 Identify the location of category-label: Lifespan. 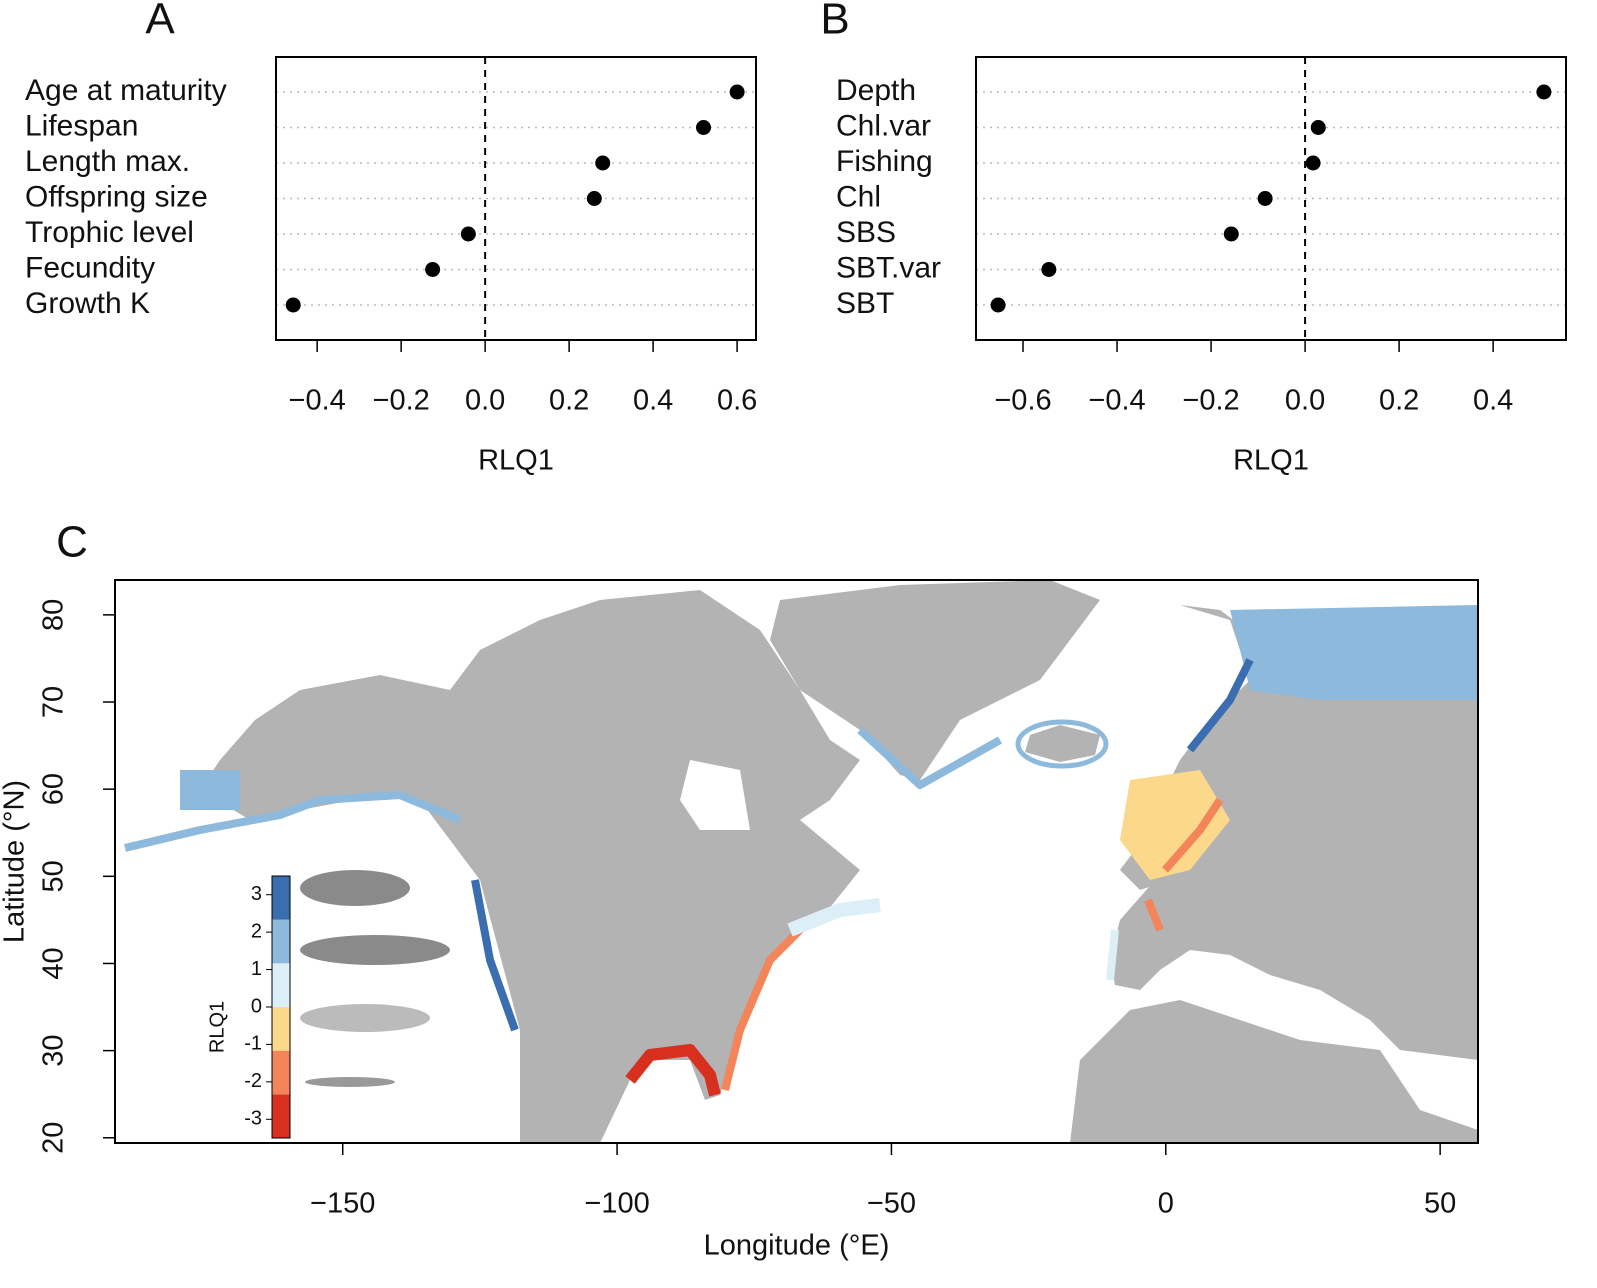
(81, 125).